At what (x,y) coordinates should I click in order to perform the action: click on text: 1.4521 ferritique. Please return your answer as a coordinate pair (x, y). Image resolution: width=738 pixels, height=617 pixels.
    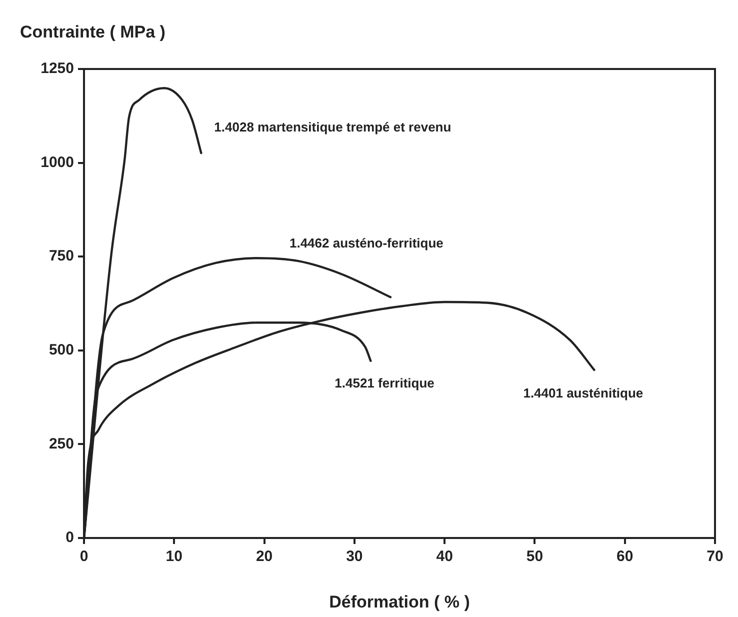
    Looking at the image, I should click on (384, 382).